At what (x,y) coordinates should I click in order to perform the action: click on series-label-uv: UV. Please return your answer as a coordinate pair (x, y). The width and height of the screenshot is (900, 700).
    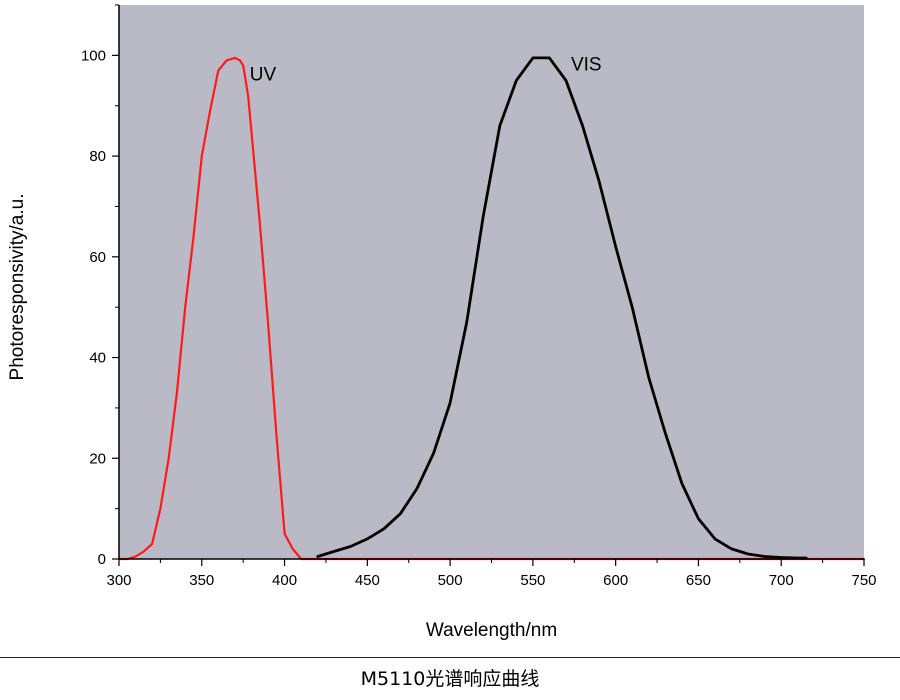
    Looking at the image, I should click on (263, 75).